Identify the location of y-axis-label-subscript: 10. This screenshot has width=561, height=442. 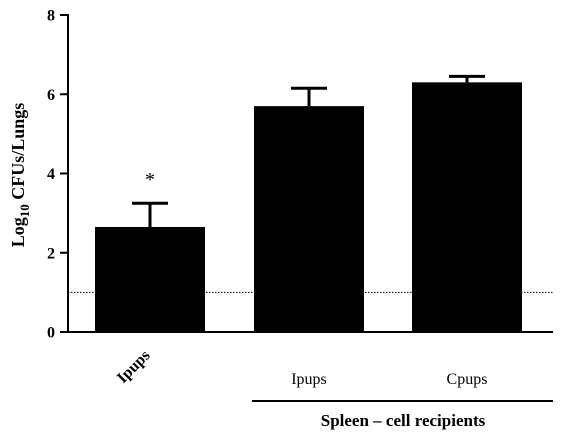
(24, 210).